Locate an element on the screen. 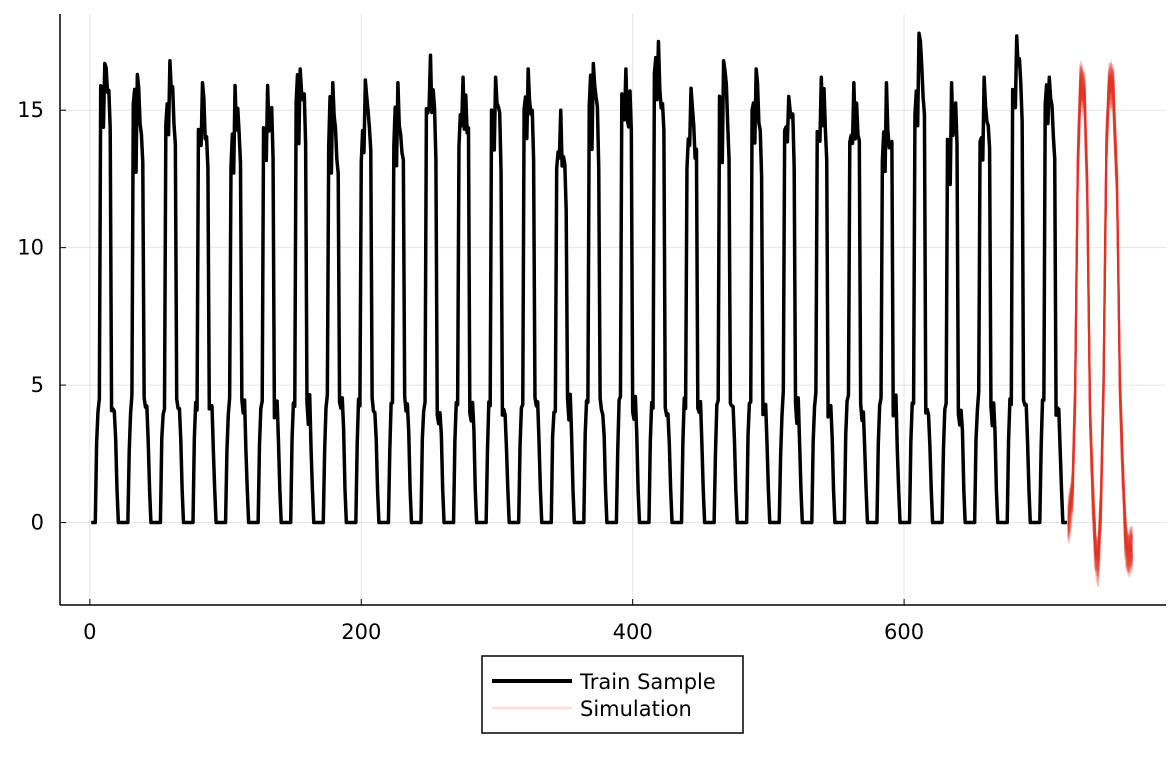 This screenshot has width=1176, height=766. y-tick-label-3: 15 is located at coordinates (30, 110).